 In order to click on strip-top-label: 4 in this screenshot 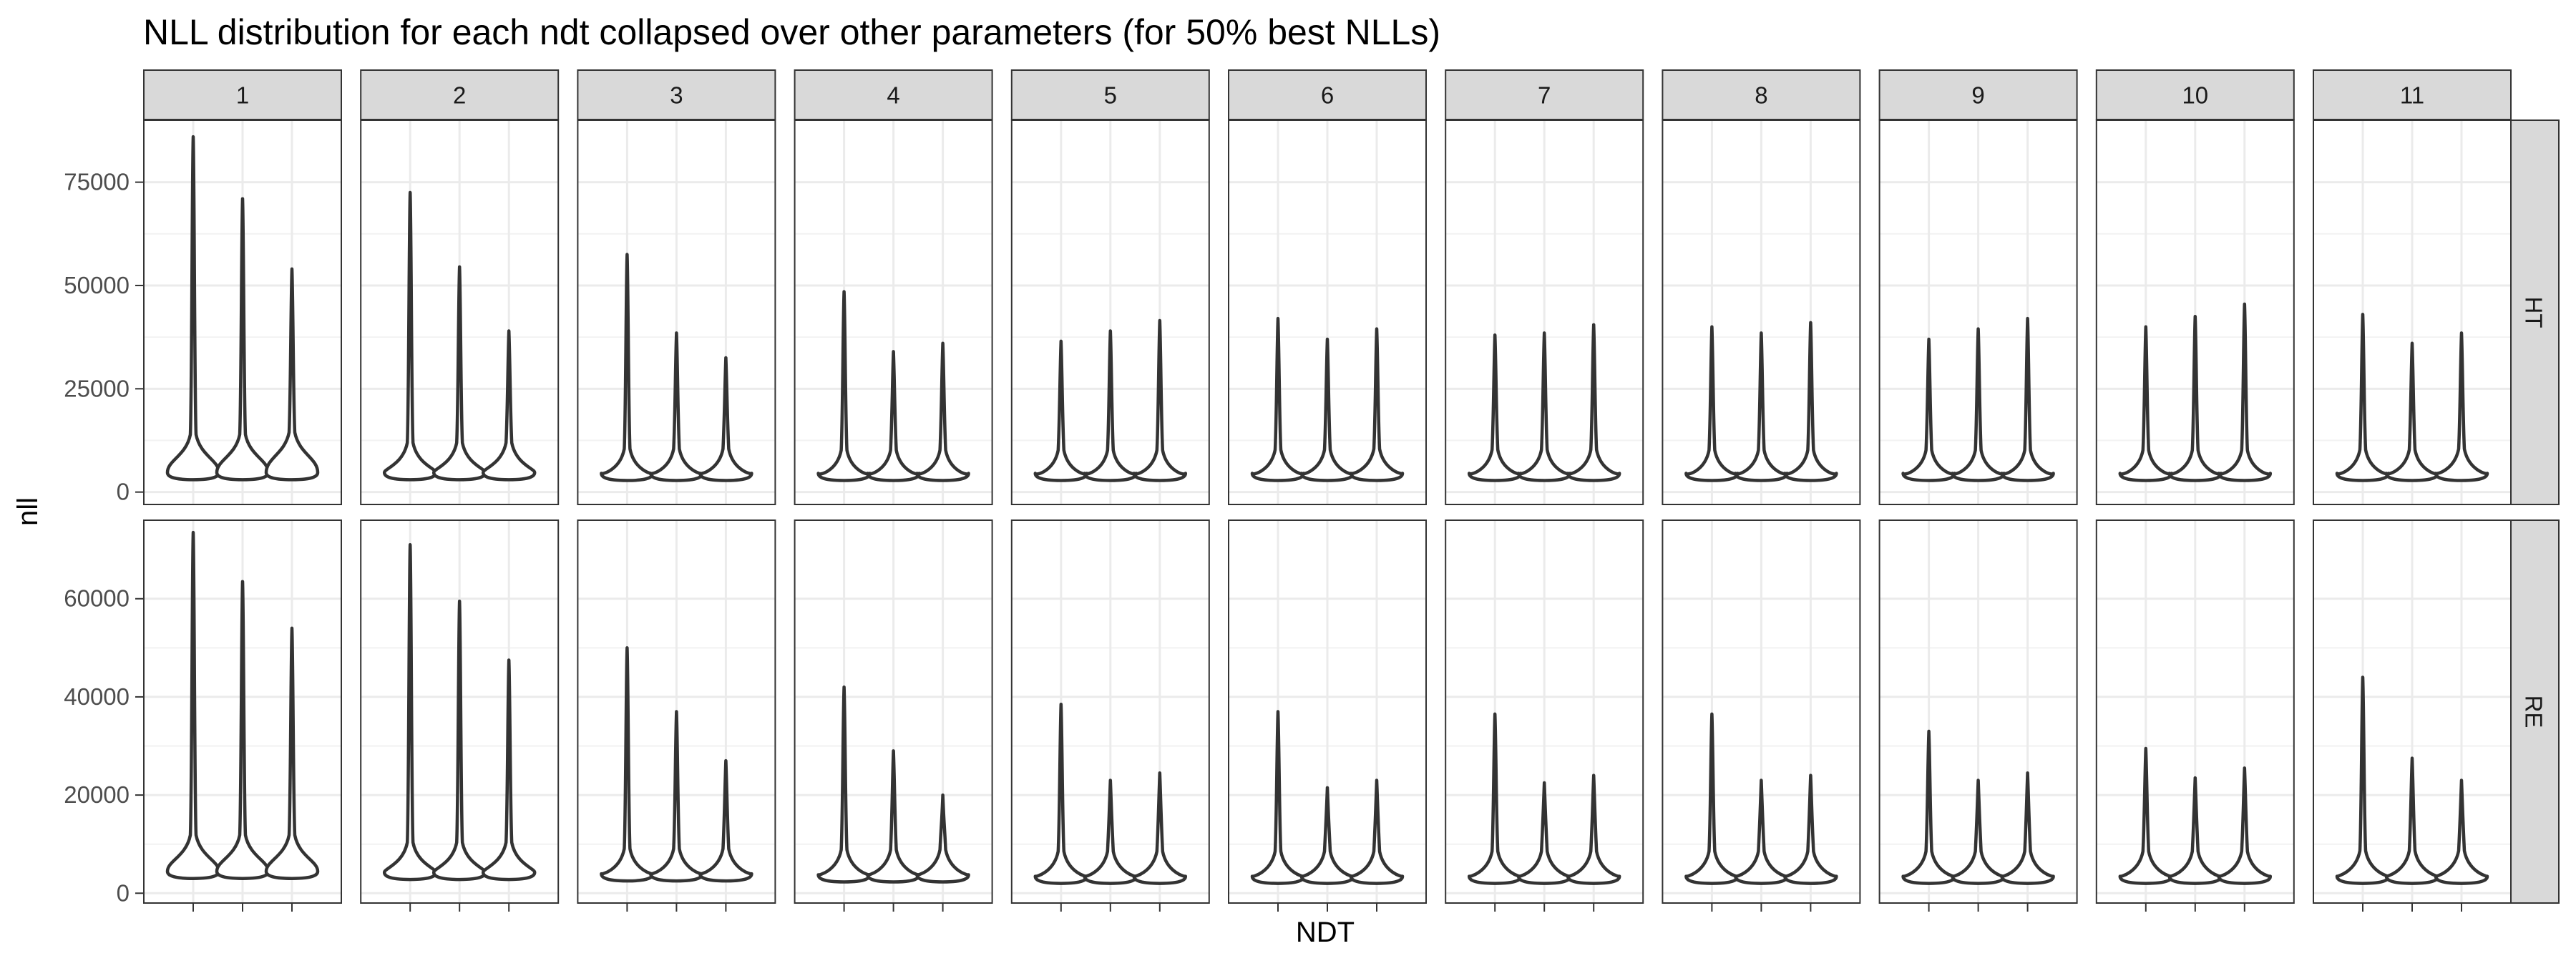, I will do `click(893, 95)`.